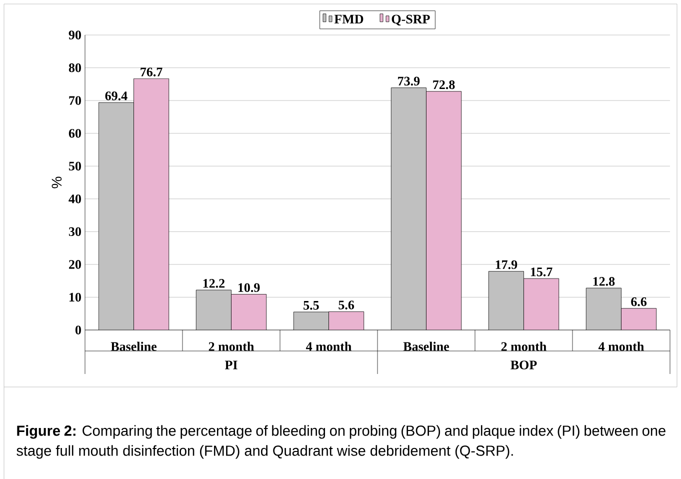  Describe the element at coordinates (541, 272) in the screenshot. I see `data-label: 15.7` at that location.